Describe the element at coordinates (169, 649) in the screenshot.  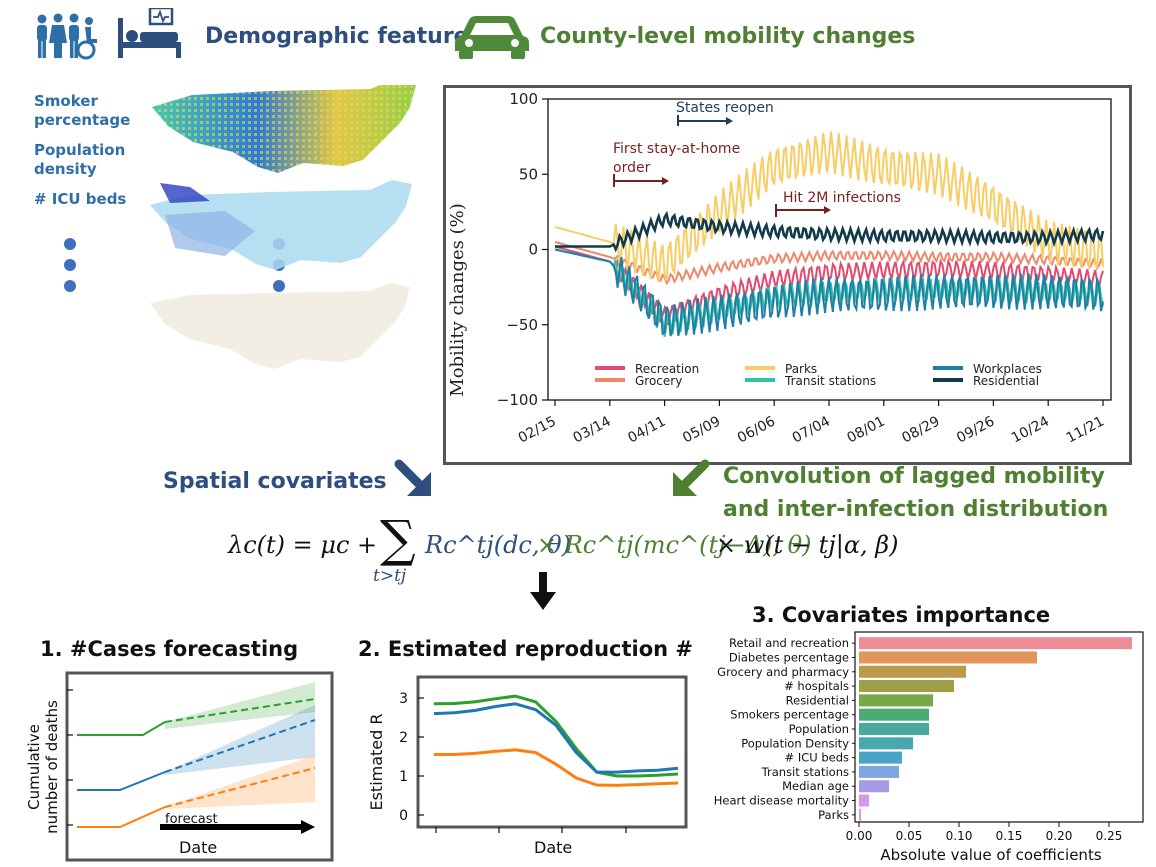
I see `panel1-title: 1. #Cases forecasting` at that location.